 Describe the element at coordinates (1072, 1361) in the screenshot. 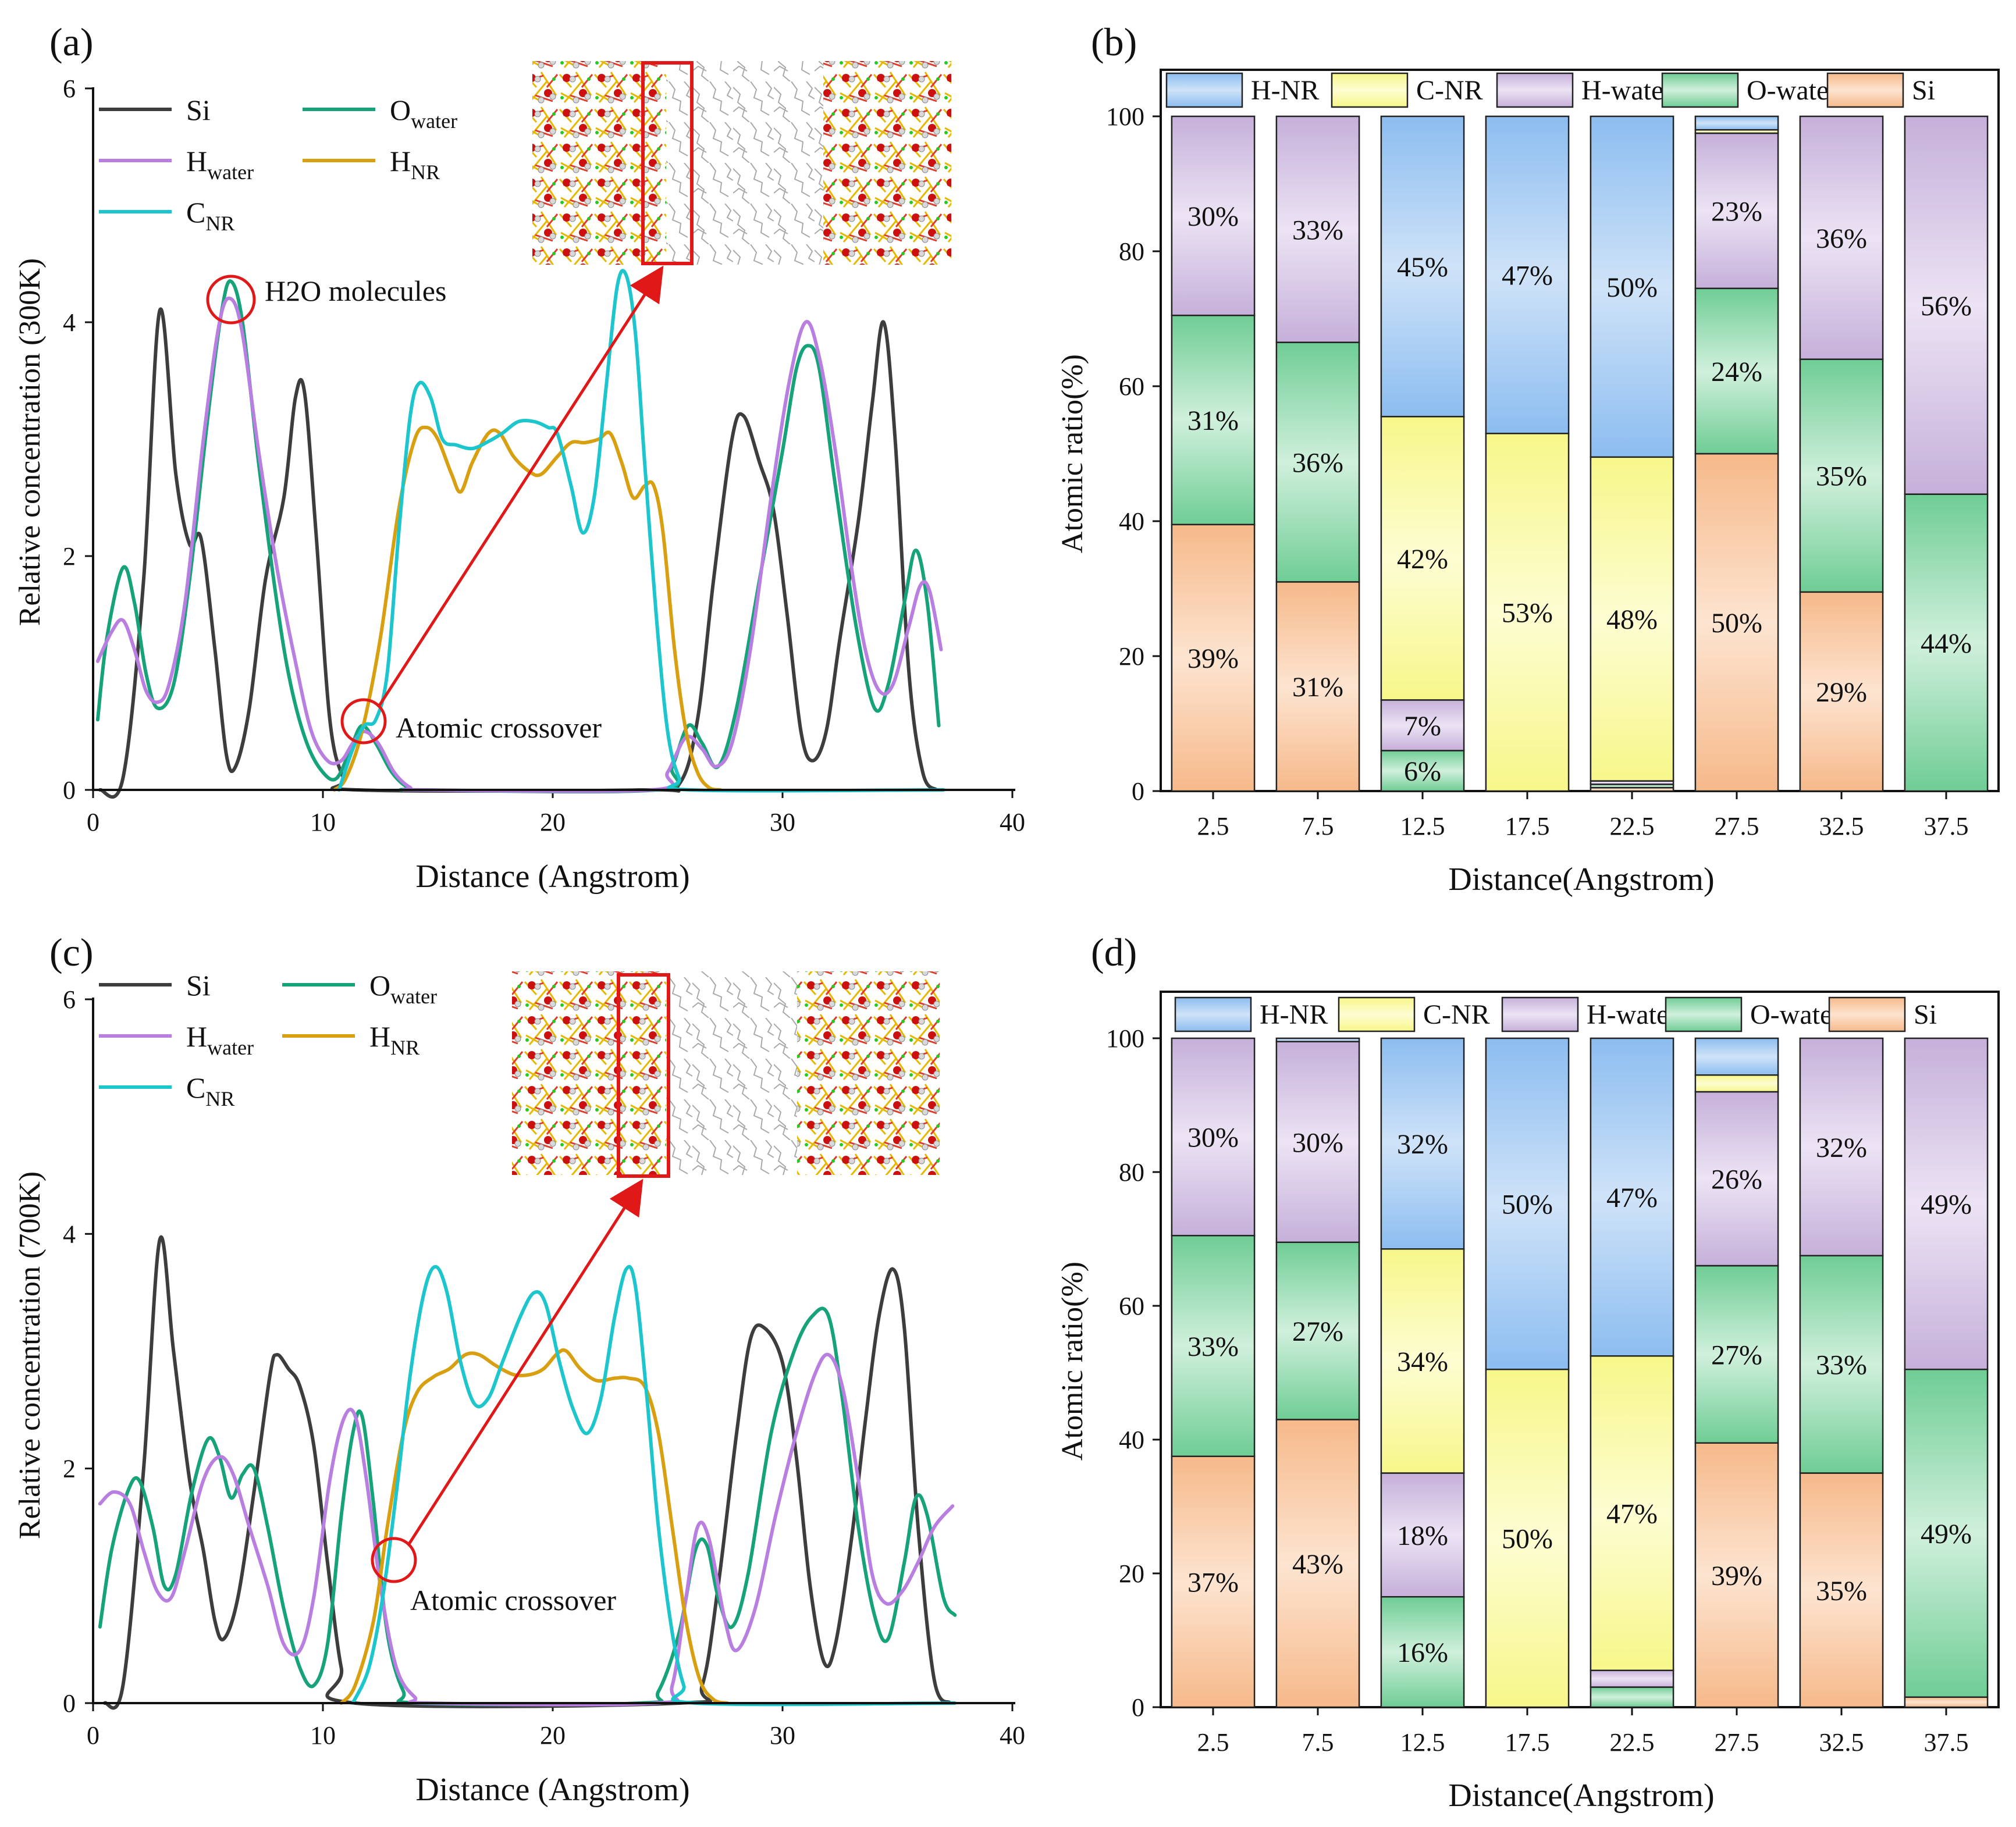

I see `panel-d-ylabel: Atomic ratio(%)` at that location.